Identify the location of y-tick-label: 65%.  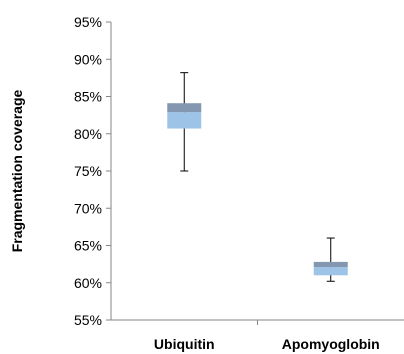
(88, 246).